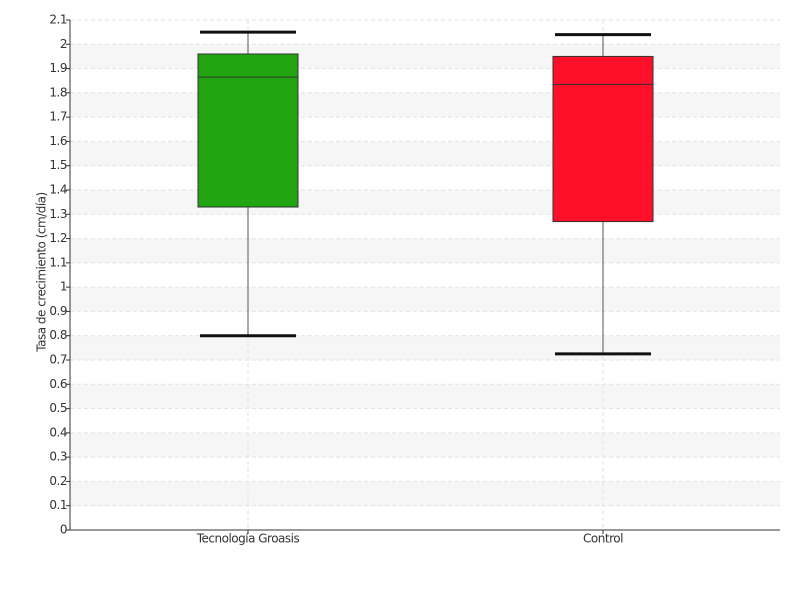  What do you see at coordinates (58, 68) in the screenshot?
I see `y-tick-label: 1.9` at bounding box center [58, 68].